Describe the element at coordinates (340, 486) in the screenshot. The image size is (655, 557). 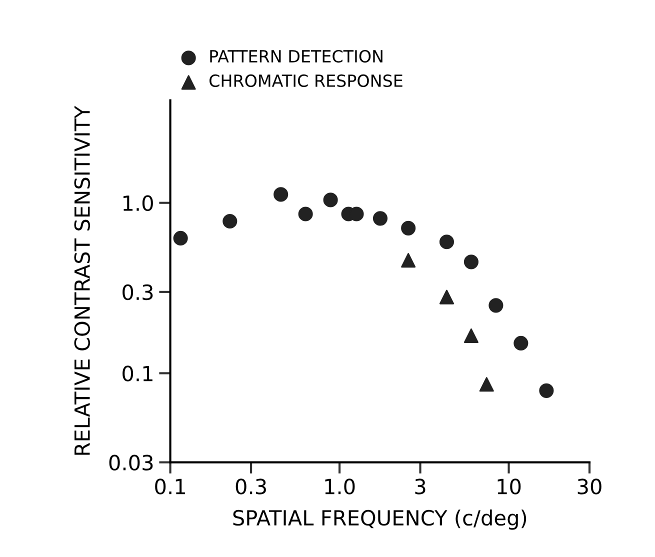
I see `x-tick-label: 1.0` at that location.